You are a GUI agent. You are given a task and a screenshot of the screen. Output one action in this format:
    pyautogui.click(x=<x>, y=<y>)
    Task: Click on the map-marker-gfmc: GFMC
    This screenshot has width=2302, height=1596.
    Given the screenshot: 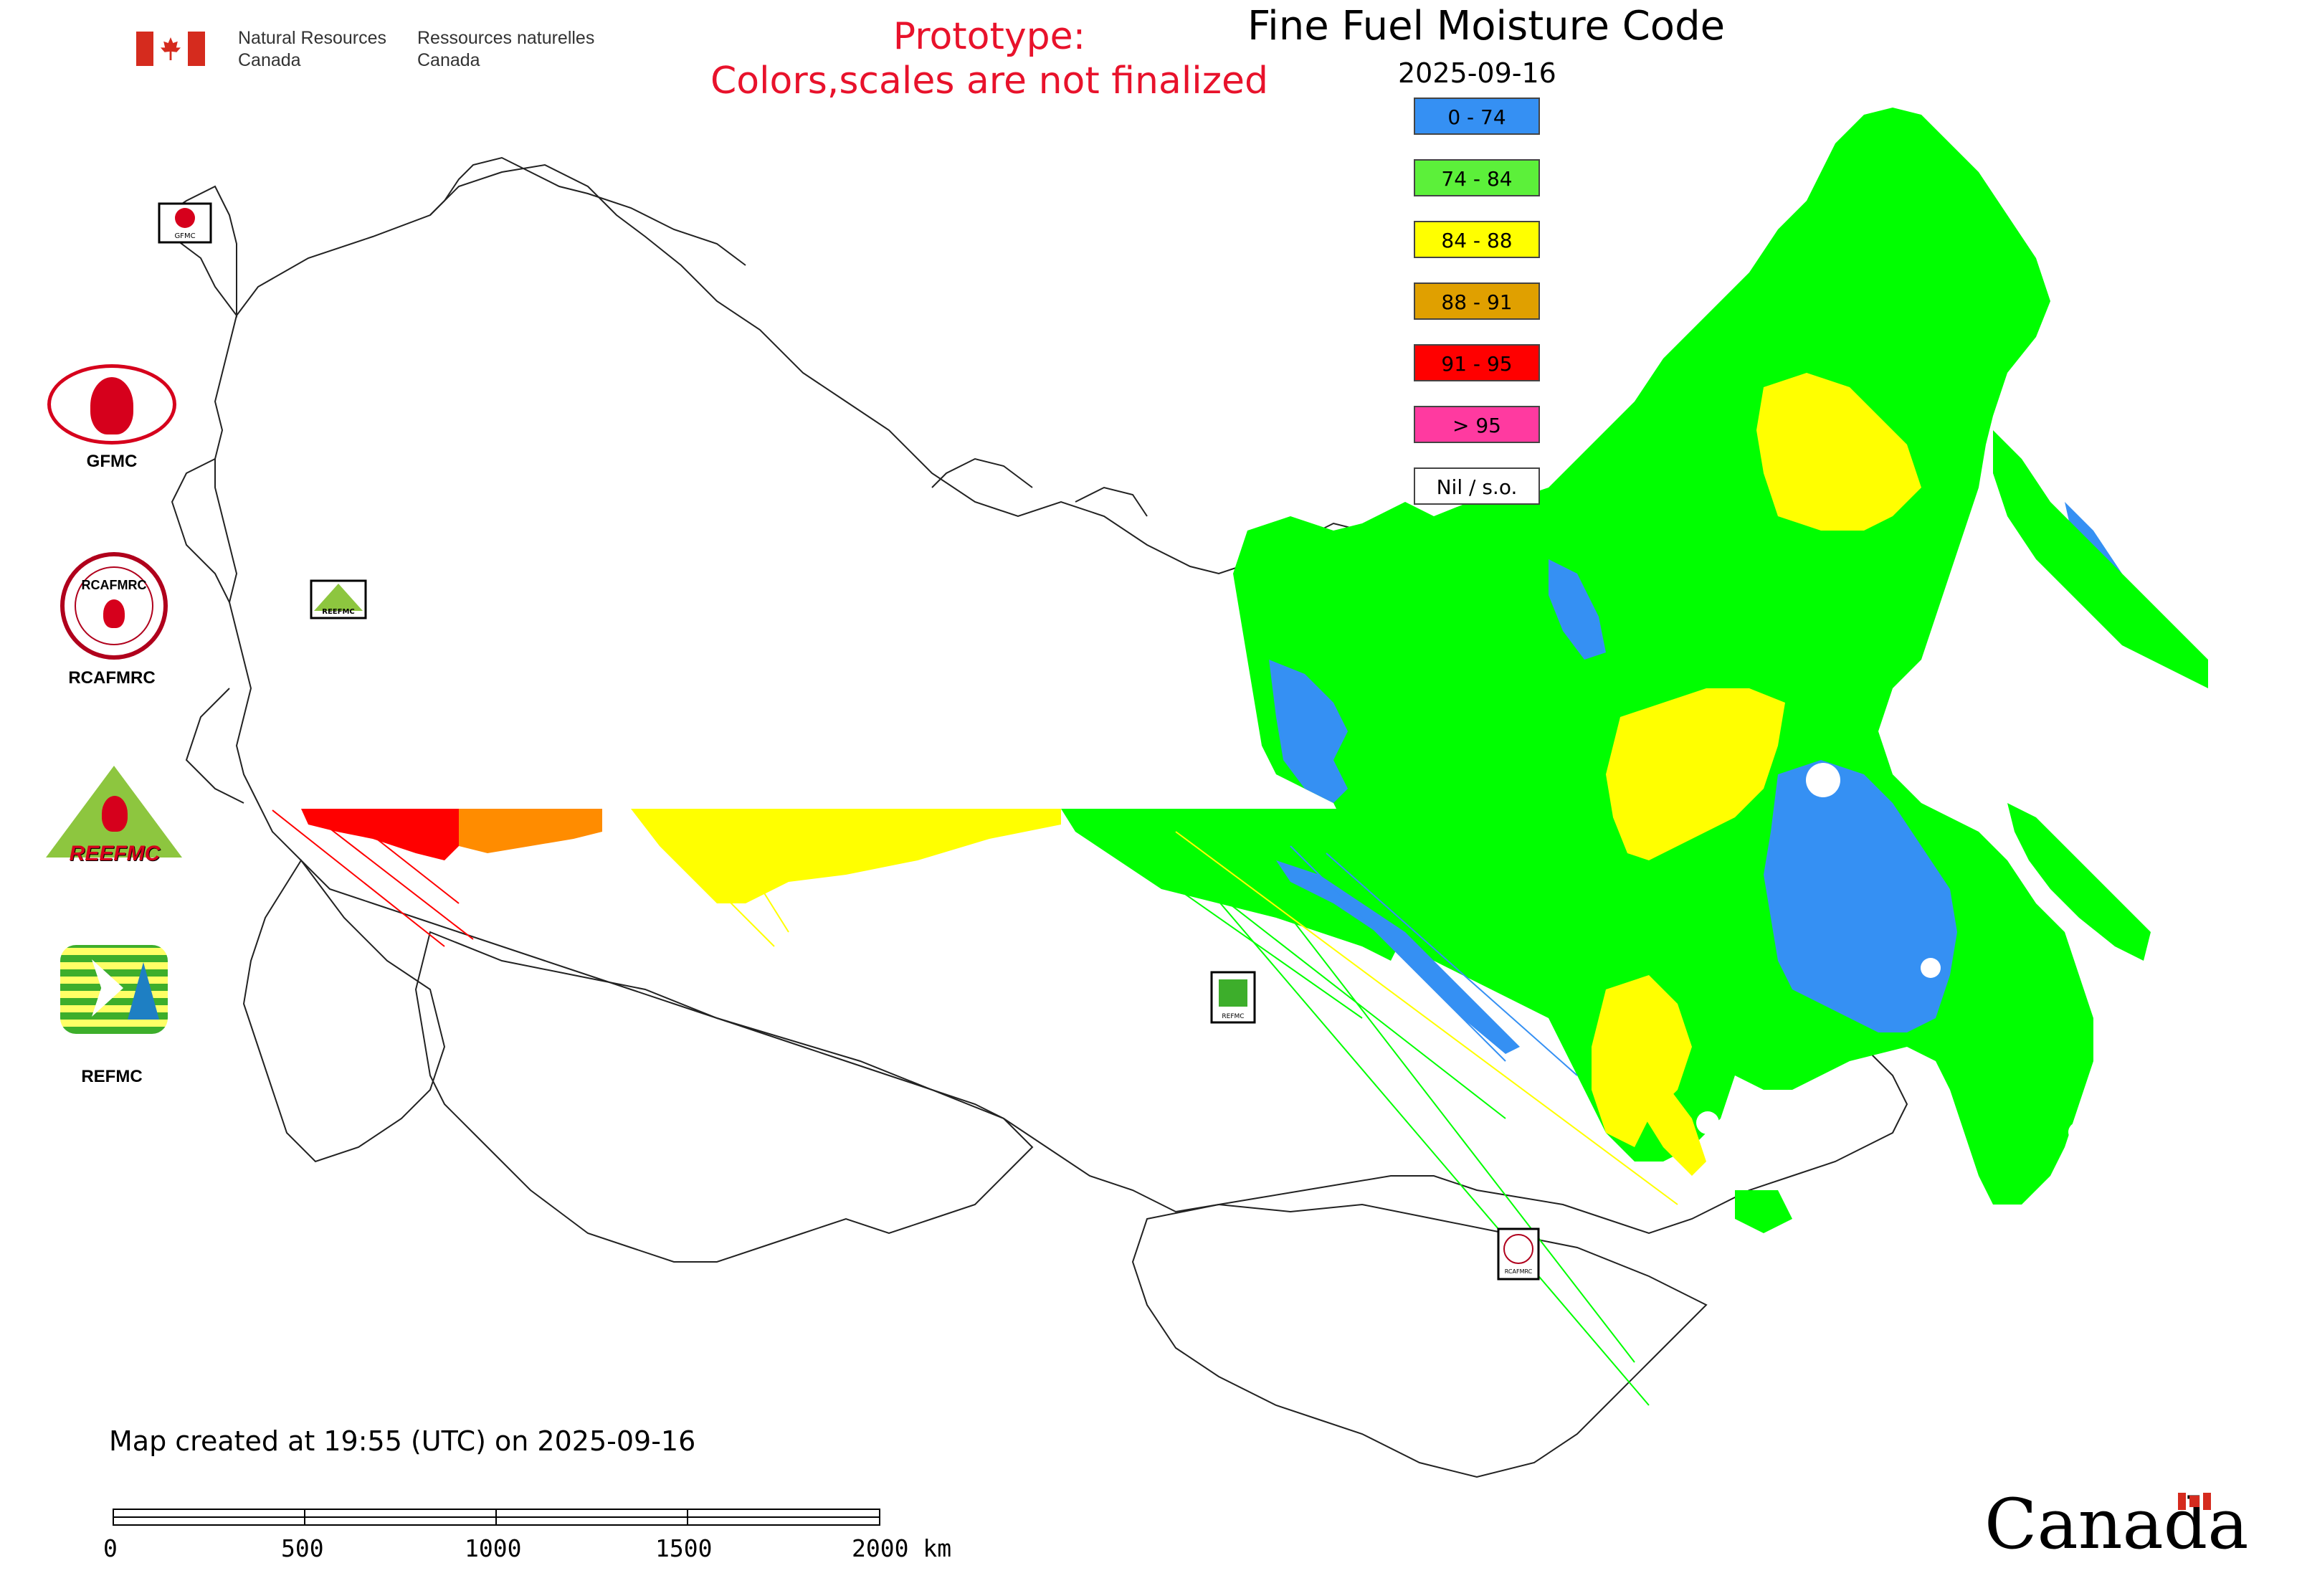 What is the action you would take?
    pyautogui.click(x=185, y=223)
    